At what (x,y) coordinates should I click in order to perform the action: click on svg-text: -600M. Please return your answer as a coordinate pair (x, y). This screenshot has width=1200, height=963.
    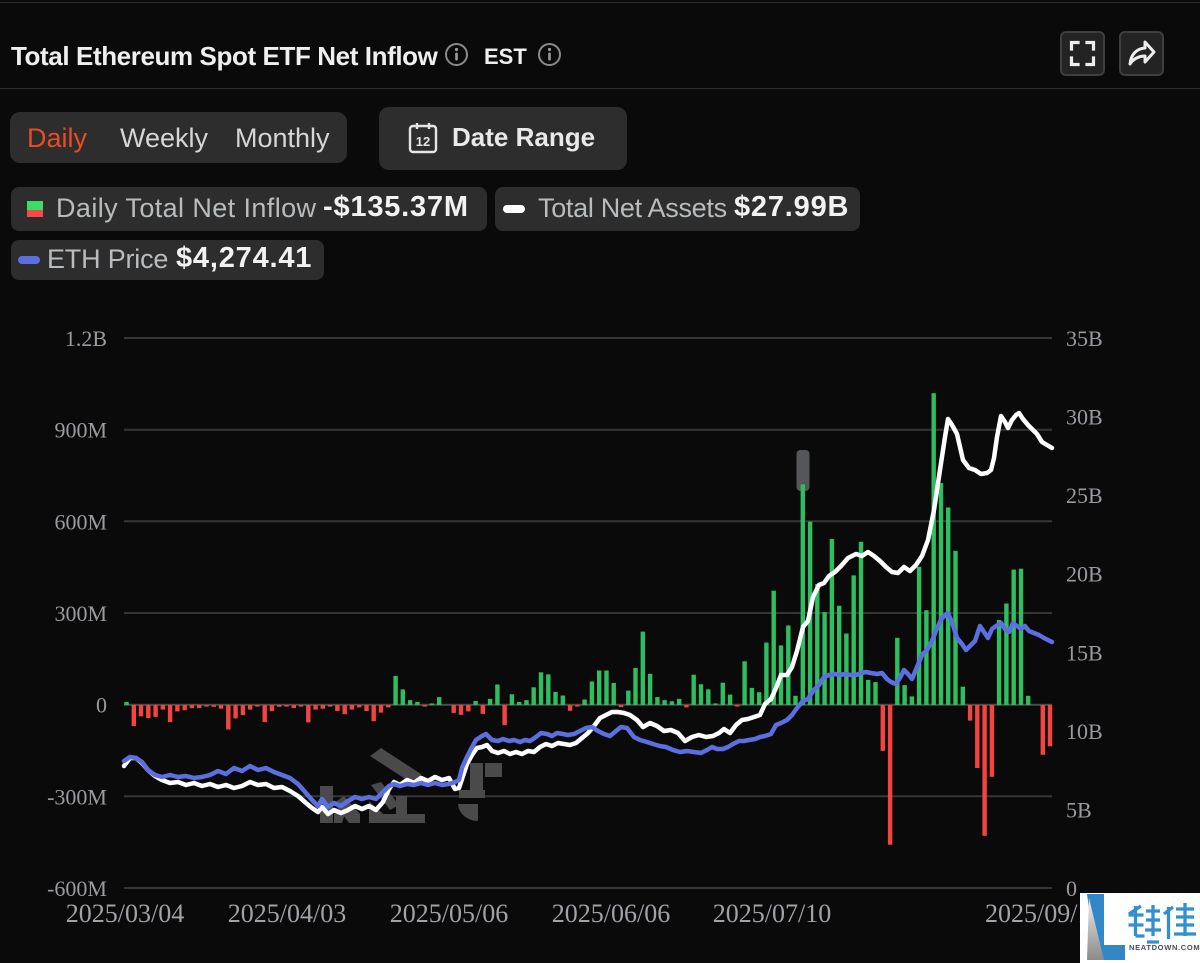
    Looking at the image, I should click on (77, 888).